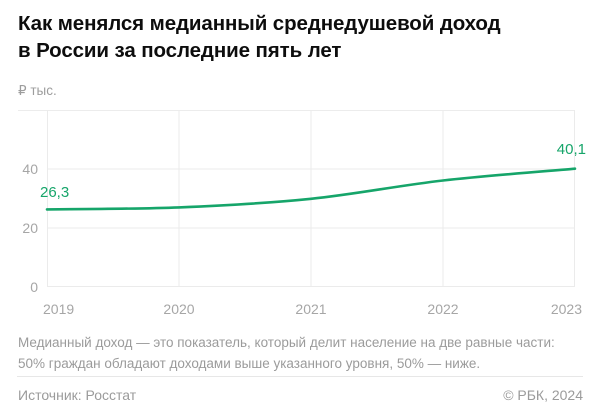 Image resolution: width=600 pixels, height=420 pixels. What do you see at coordinates (77, 395) in the screenshot?
I see `source-label: Источник: Росстат` at bounding box center [77, 395].